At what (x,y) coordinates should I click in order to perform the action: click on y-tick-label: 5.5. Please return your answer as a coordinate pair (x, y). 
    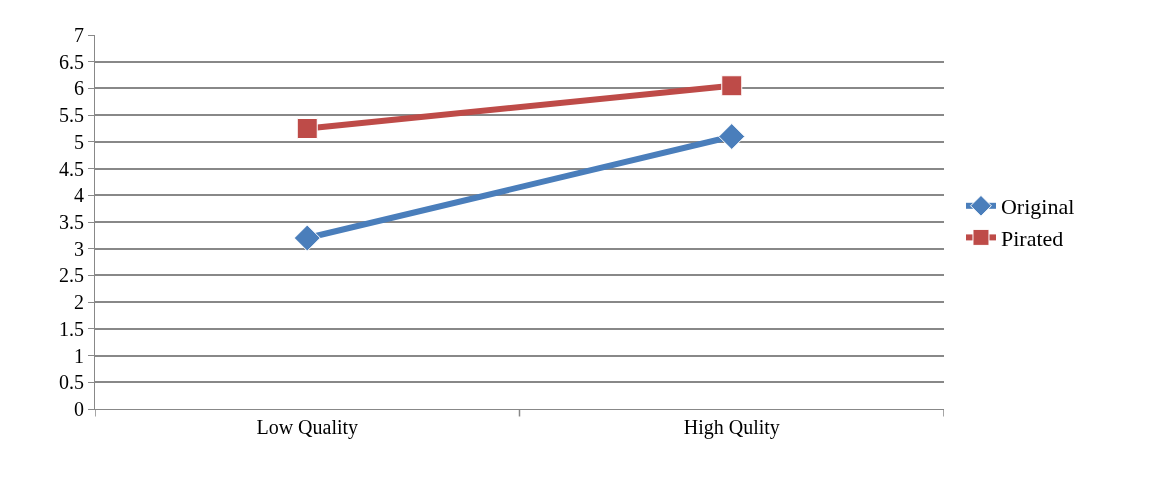
    Looking at the image, I should click on (71, 115).